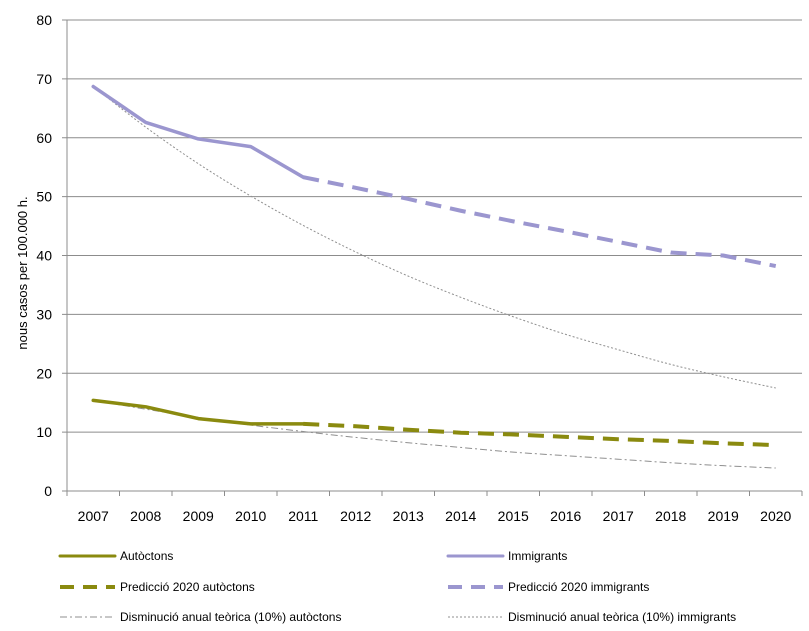  What do you see at coordinates (116, 556) in the screenshot?
I see `legend-item: Autòctons` at bounding box center [116, 556].